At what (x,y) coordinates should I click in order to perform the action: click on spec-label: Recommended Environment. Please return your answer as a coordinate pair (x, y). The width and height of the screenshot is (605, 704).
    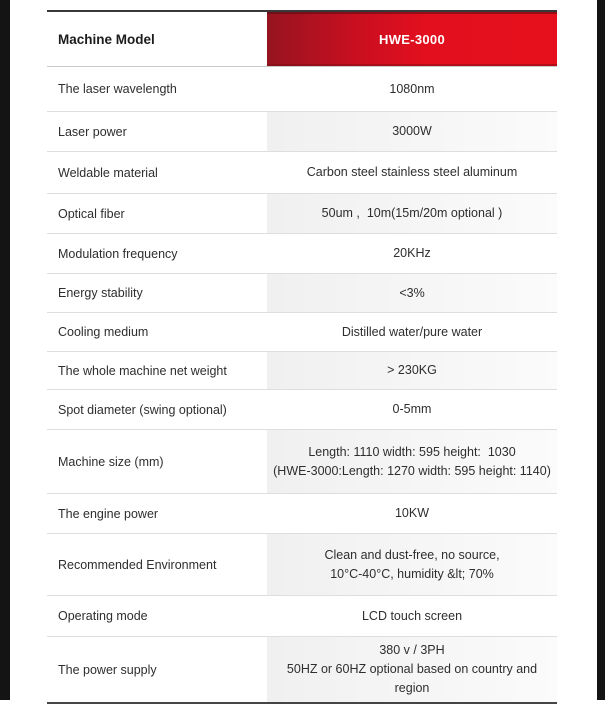
    Looking at the image, I should click on (157, 564).